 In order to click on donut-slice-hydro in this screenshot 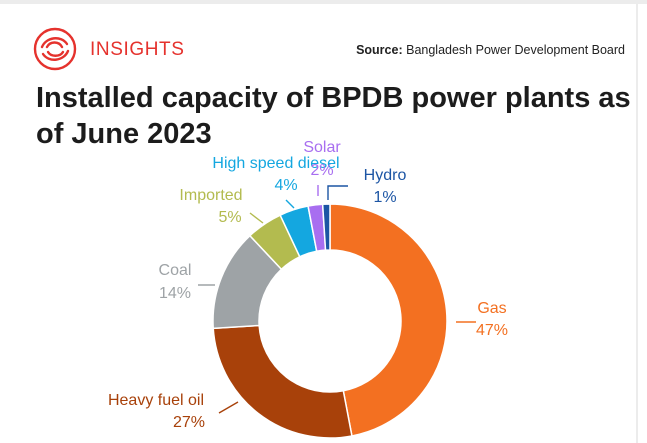, I will do `click(326, 227)`.